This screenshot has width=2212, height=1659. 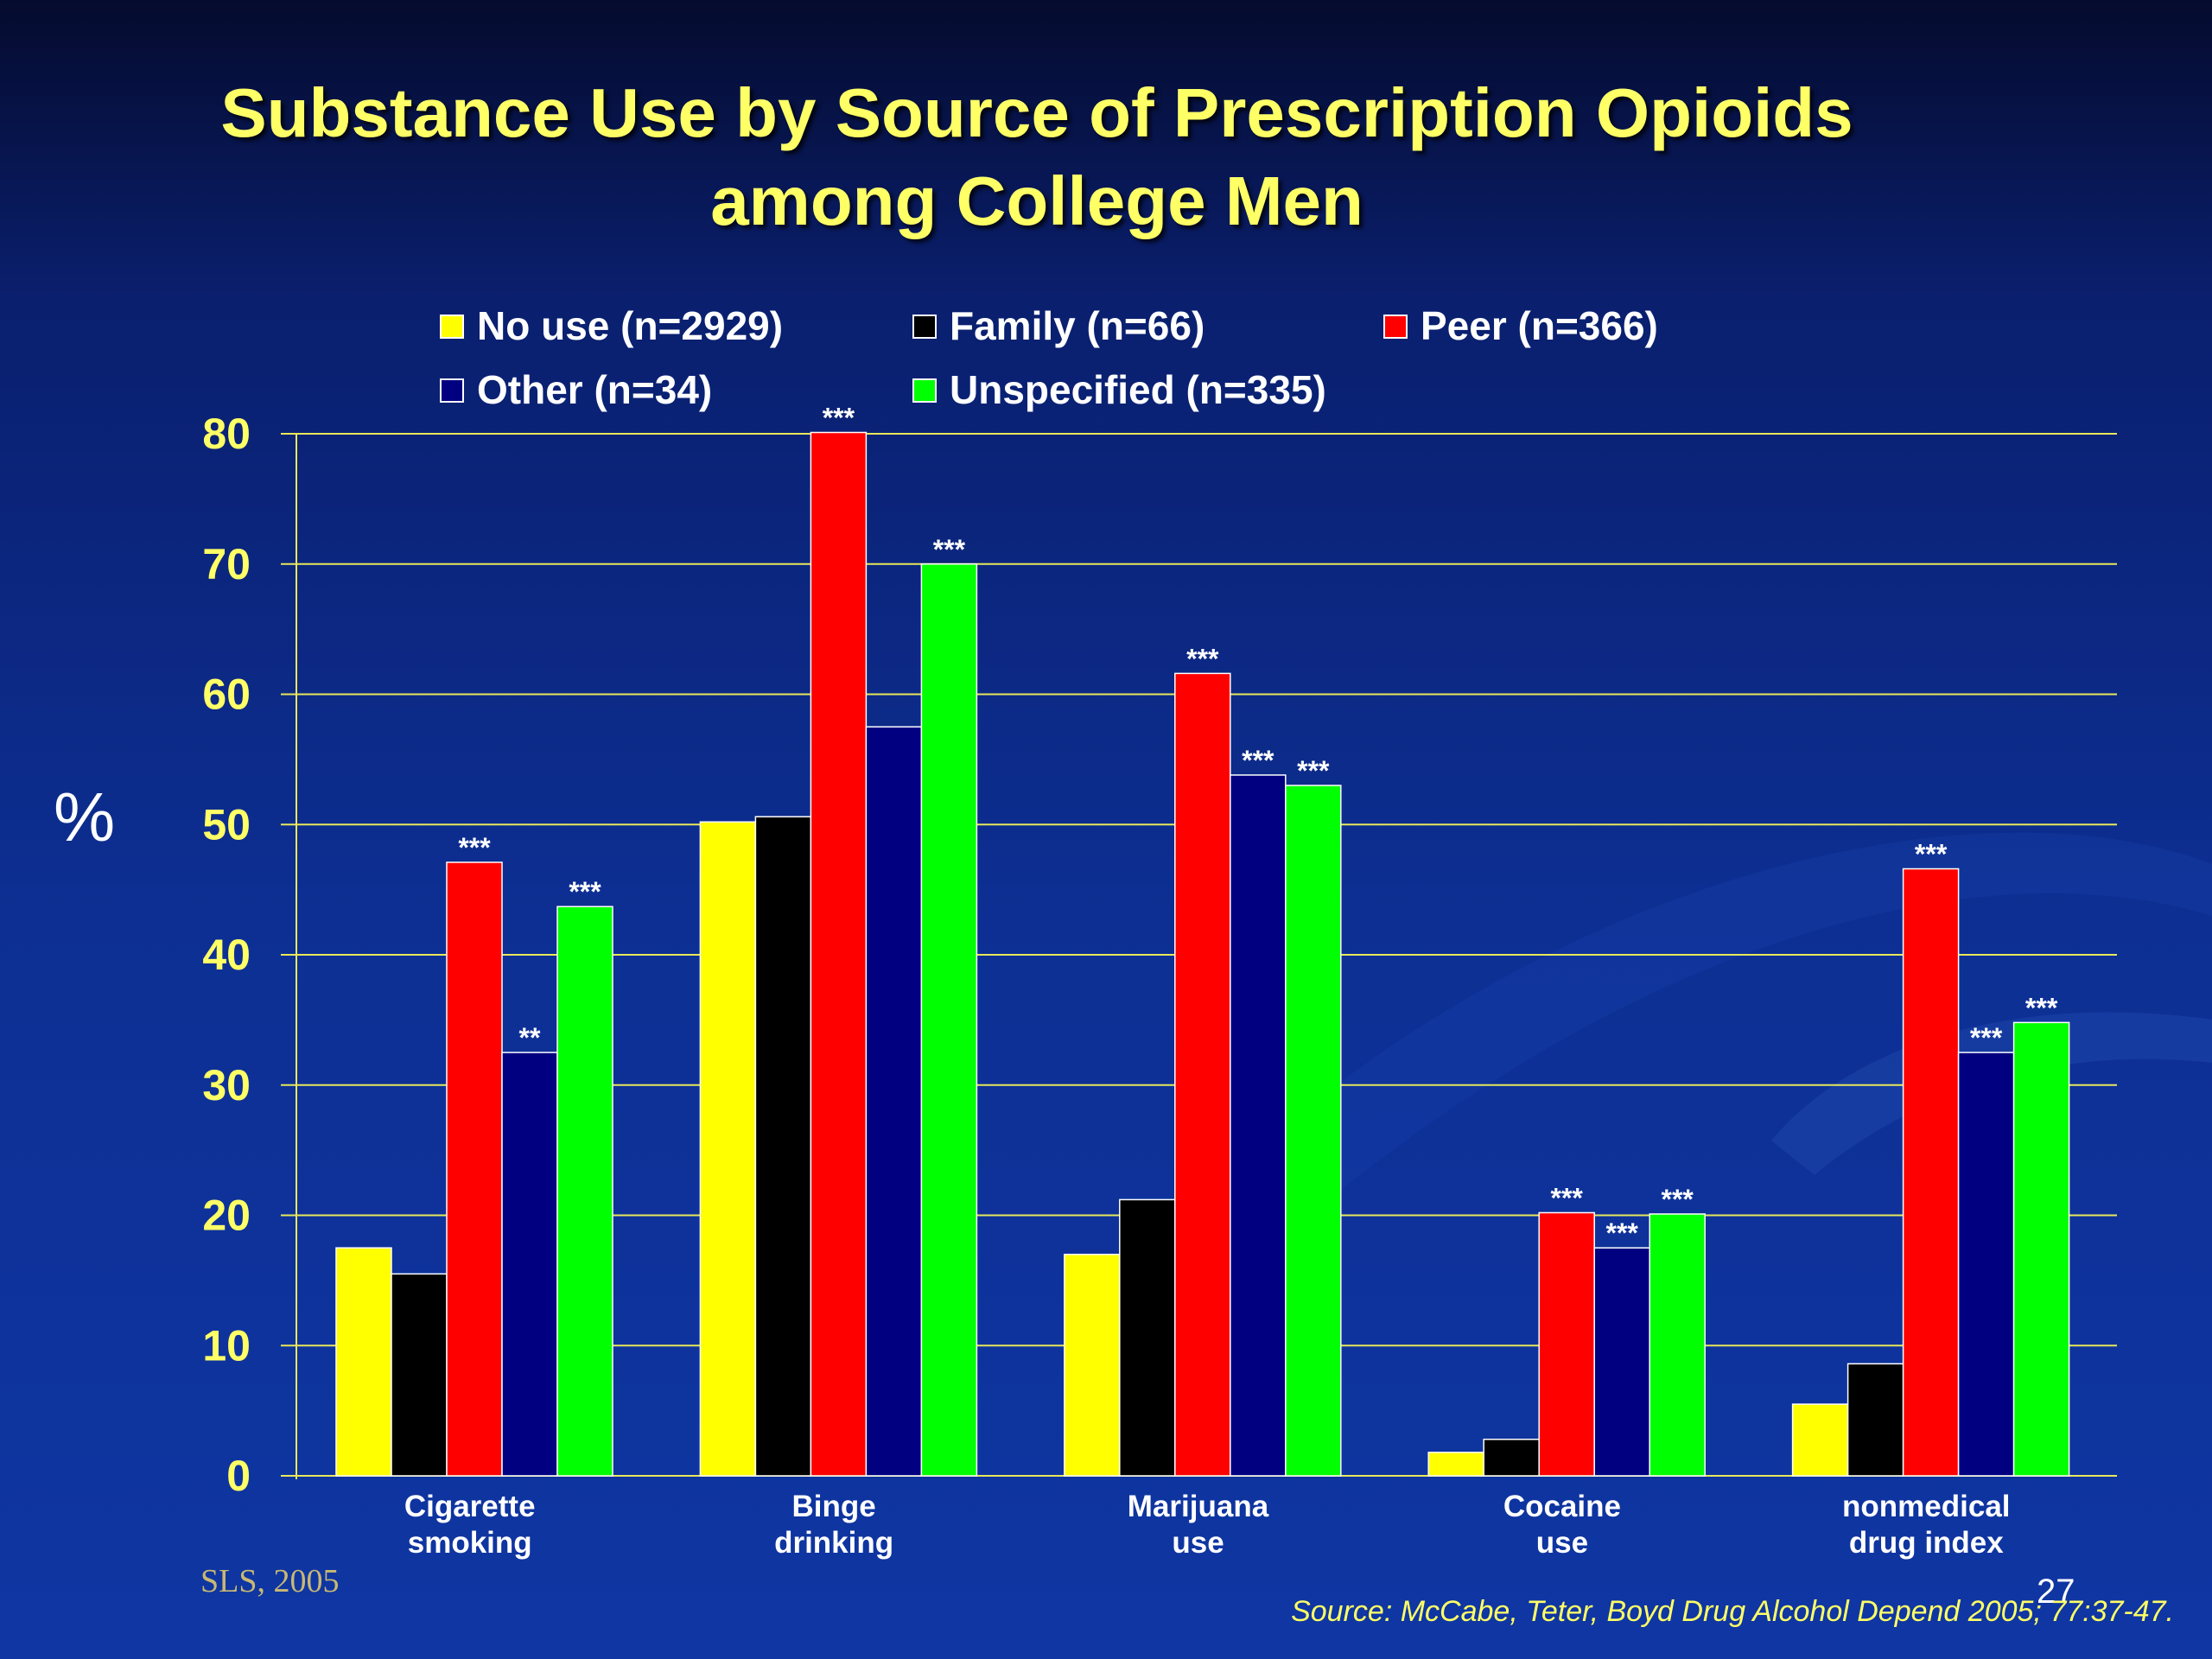 What do you see at coordinates (85, 817) in the screenshot?
I see `y-axis-label: %` at bounding box center [85, 817].